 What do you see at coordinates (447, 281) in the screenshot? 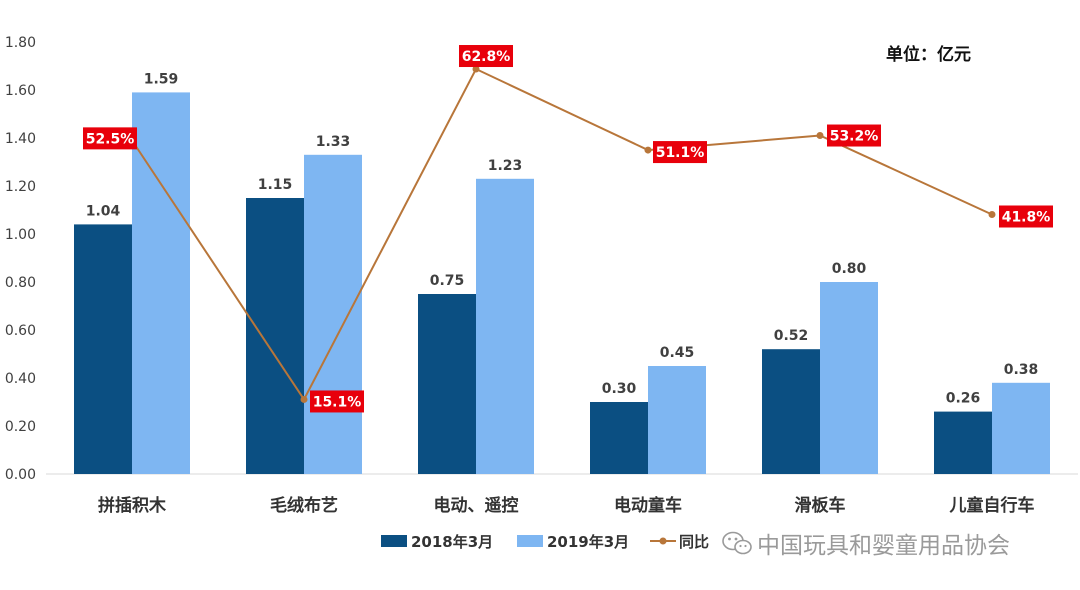
I see `bar-value-label: 0.75` at bounding box center [447, 281].